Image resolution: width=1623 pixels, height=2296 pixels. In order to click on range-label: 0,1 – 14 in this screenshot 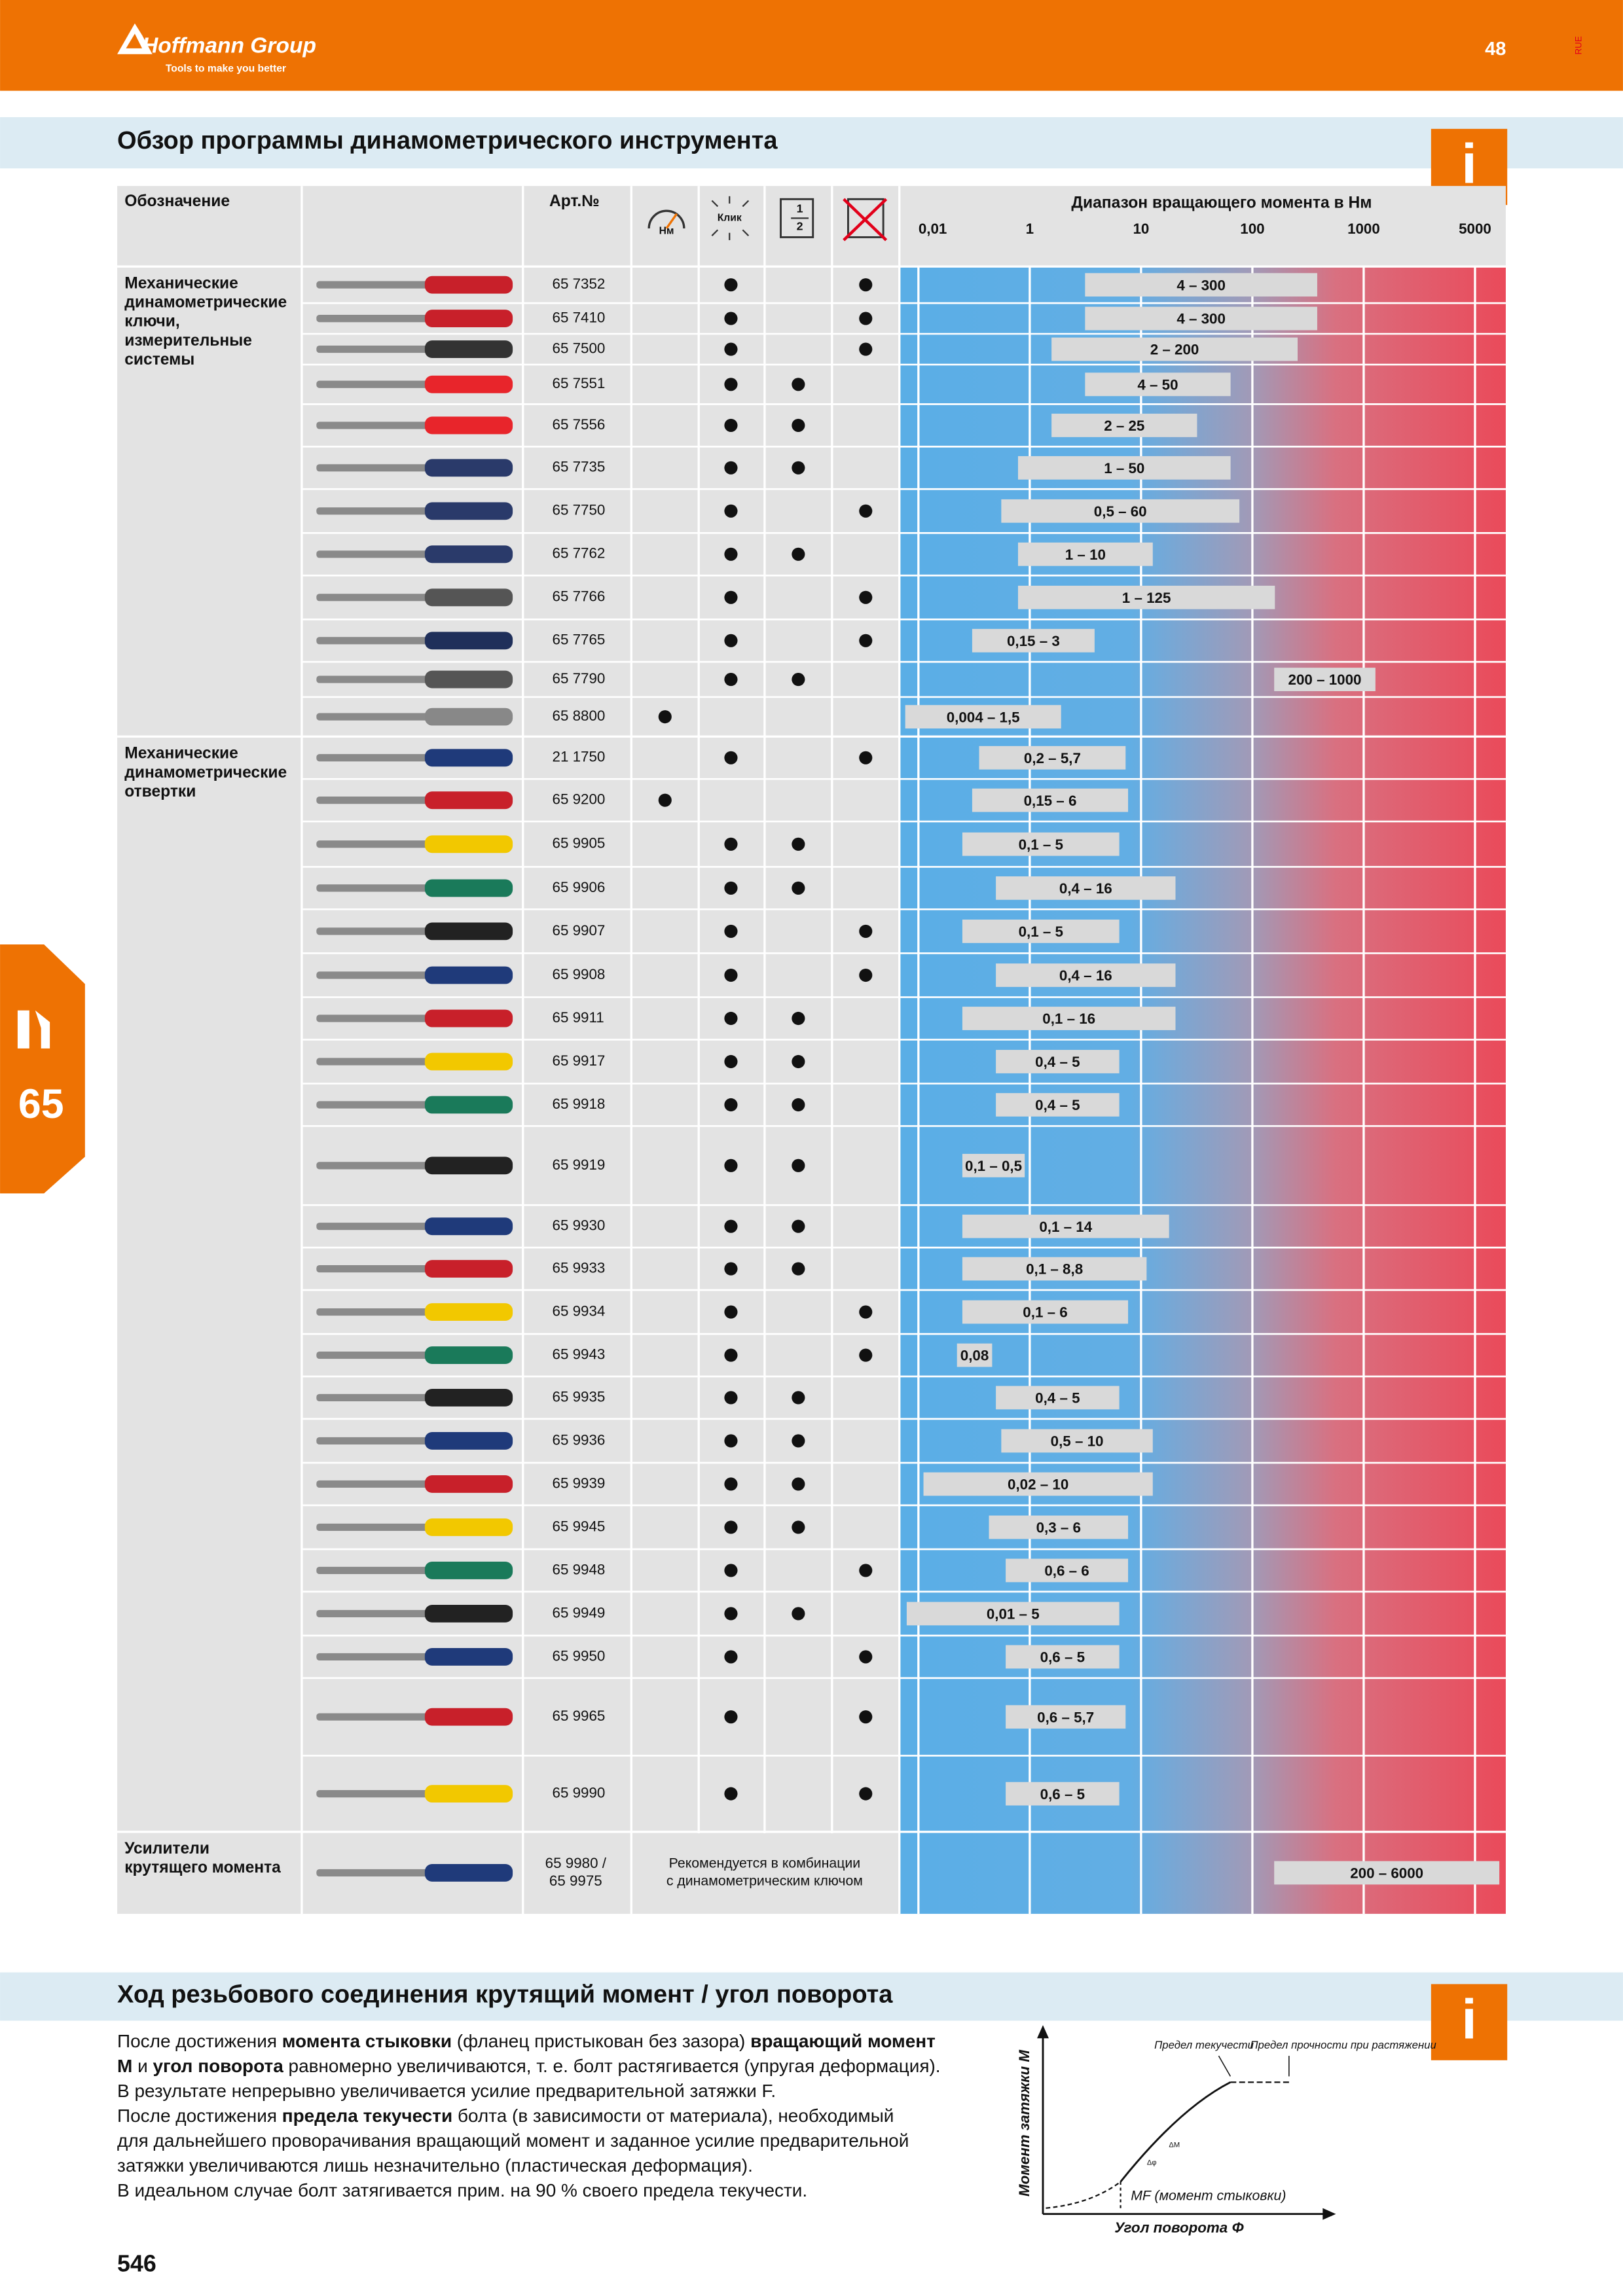, I will do `click(1065, 1227)`.